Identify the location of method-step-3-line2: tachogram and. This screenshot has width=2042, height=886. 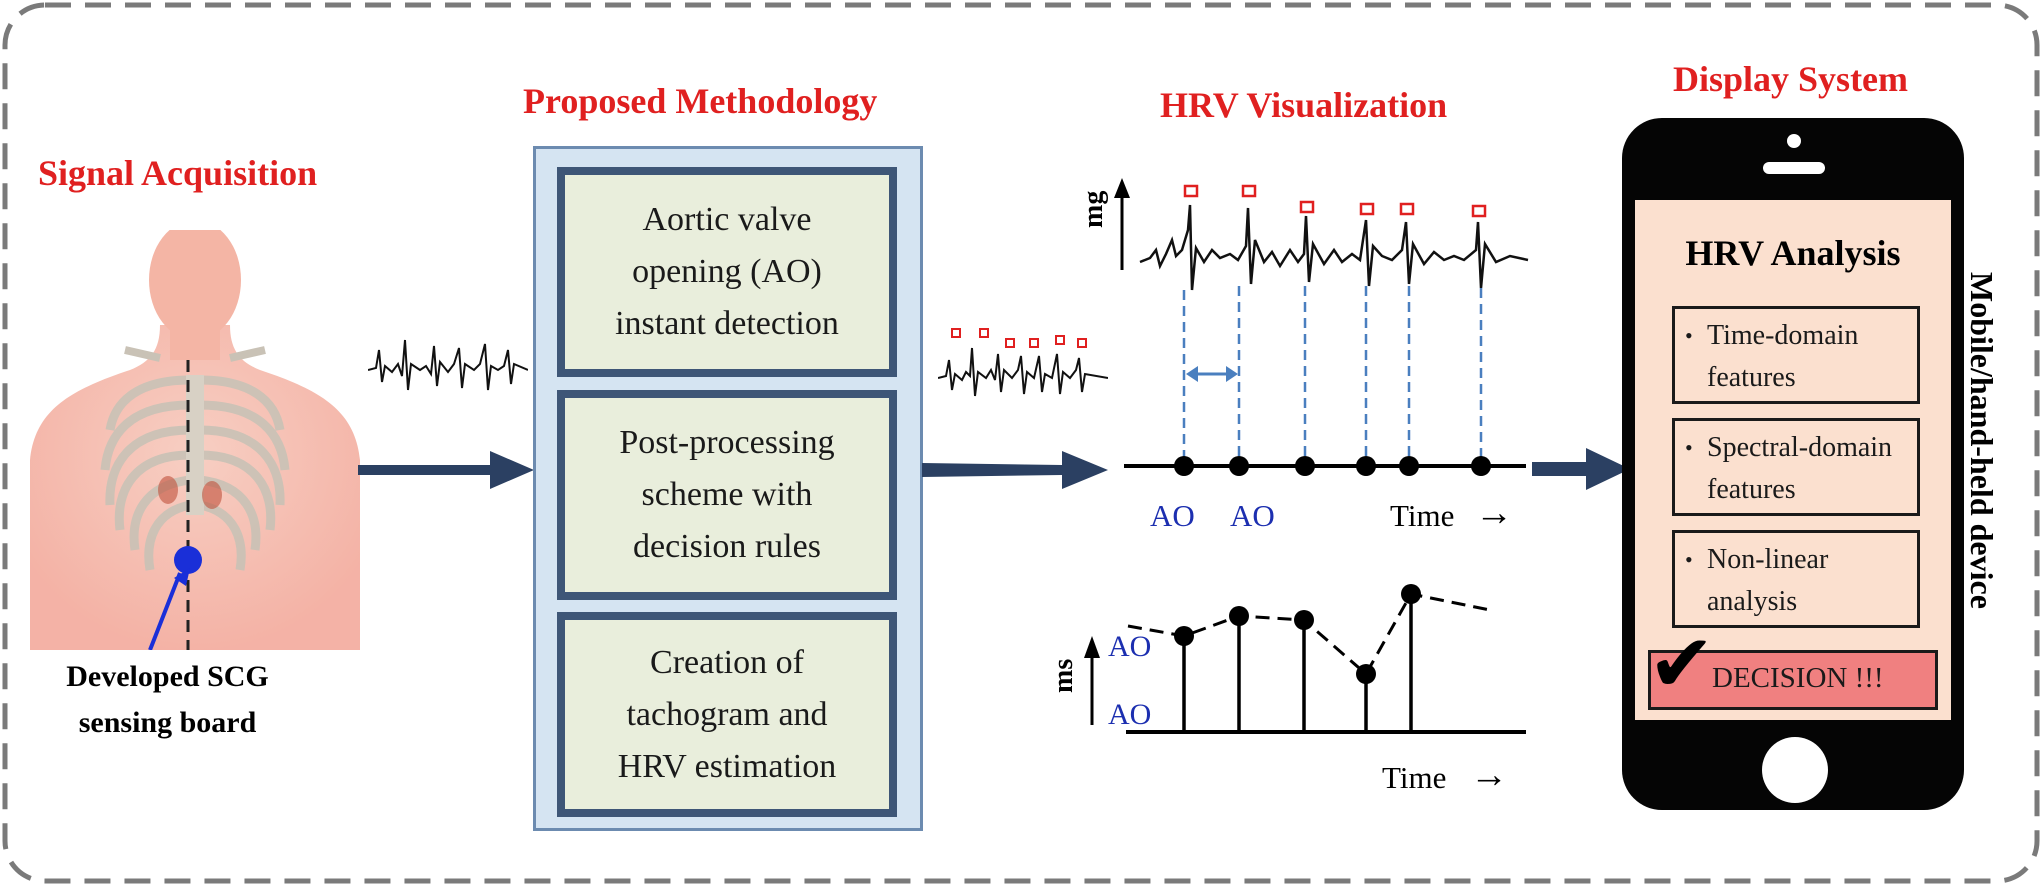
(727, 714).